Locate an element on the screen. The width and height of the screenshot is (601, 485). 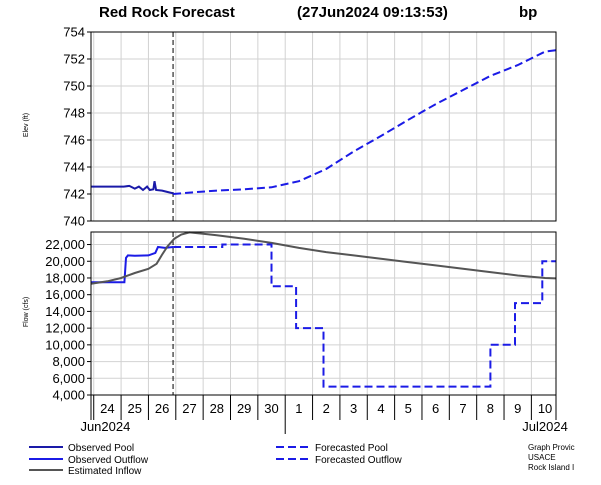
legend-label-estimated-inflow: Estimated Inflow is located at coordinates (105, 471).